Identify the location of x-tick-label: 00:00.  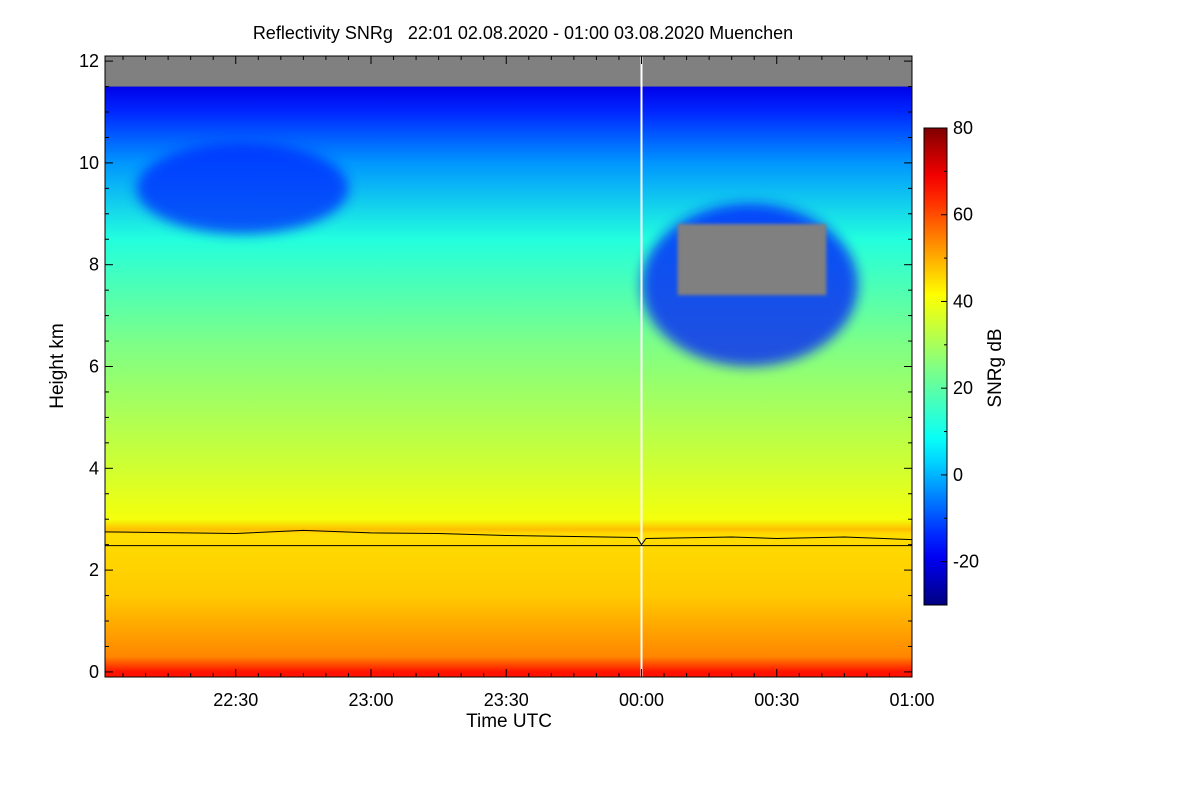
(641, 700).